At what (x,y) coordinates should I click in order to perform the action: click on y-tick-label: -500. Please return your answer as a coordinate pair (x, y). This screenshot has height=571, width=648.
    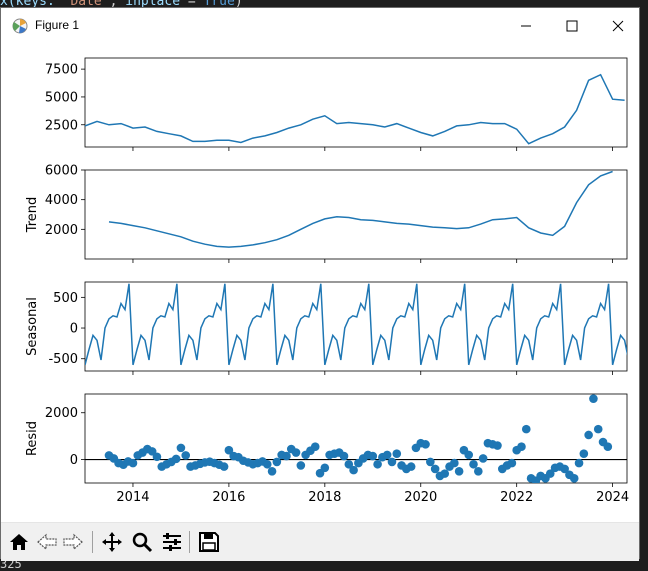
    Looking at the image, I should click on (63, 359).